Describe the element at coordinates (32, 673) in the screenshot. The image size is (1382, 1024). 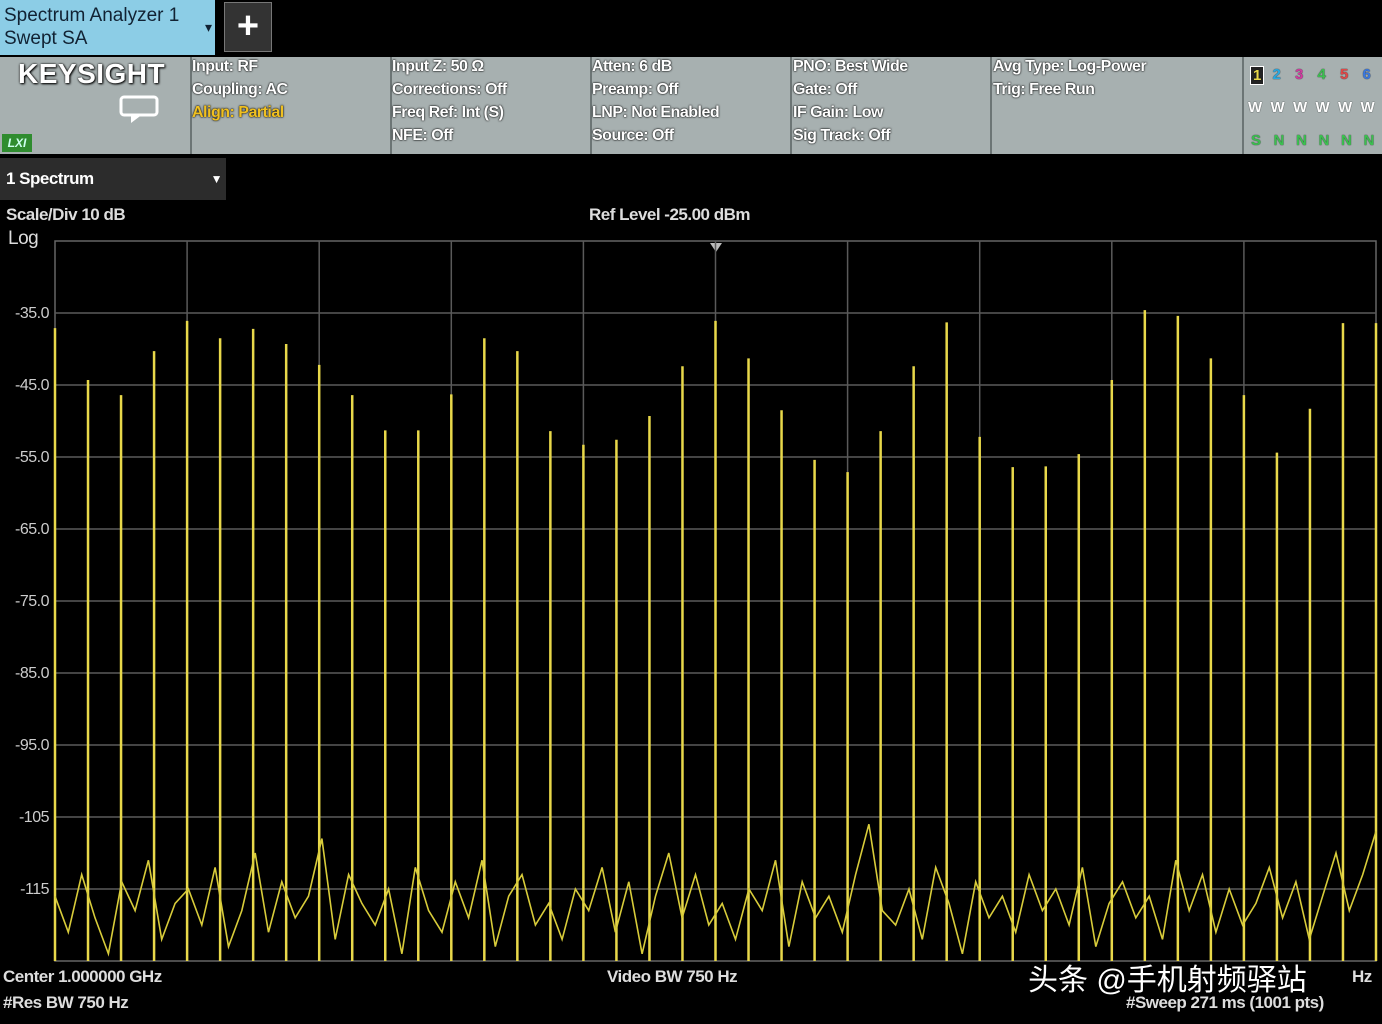
I see `y-tick-label: -85.0` at that location.